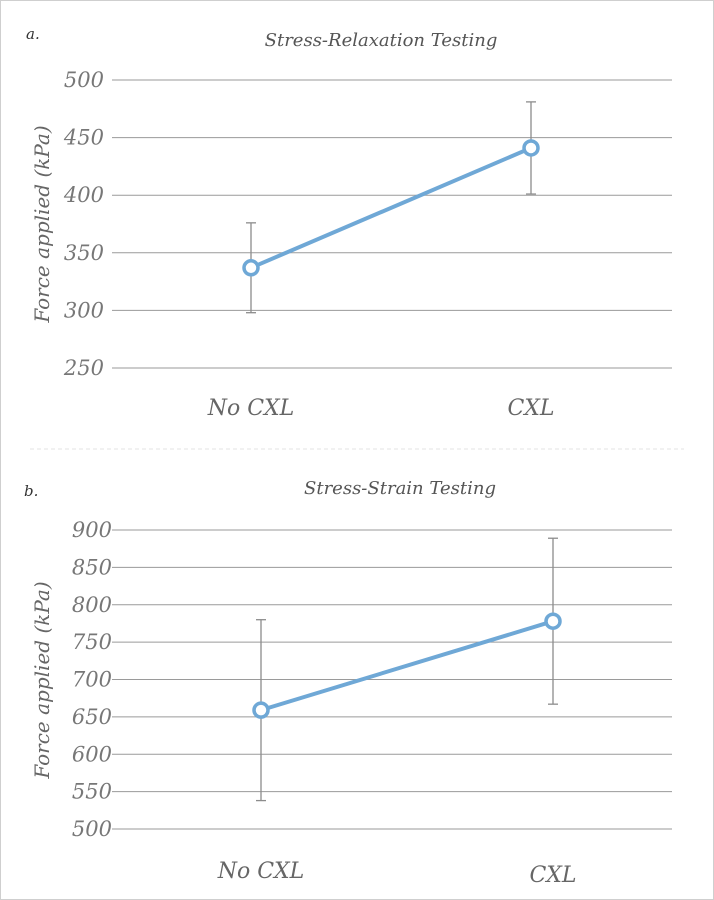 This screenshot has width=714, height=900. What do you see at coordinates (251, 408) in the screenshot?
I see `panel-0-x-category-label: No CXL` at bounding box center [251, 408].